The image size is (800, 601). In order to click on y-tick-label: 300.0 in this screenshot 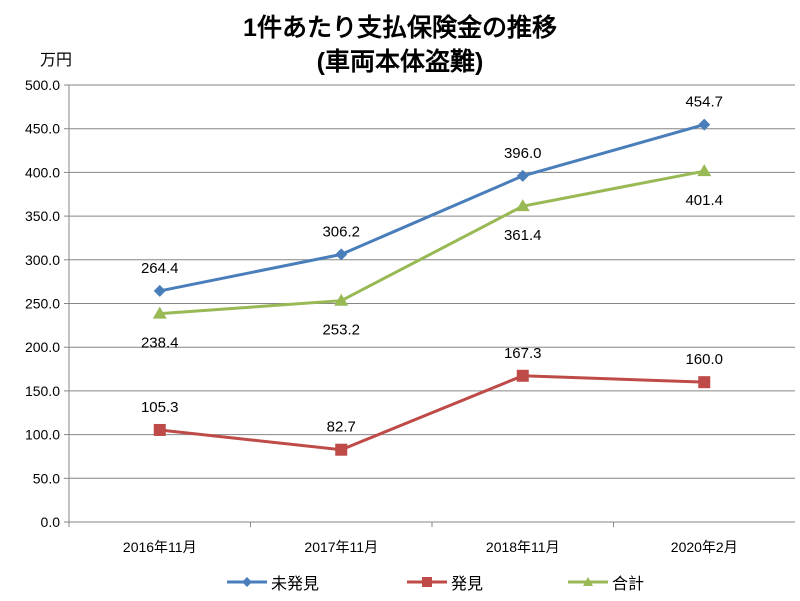, I will do `click(42, 260)`.